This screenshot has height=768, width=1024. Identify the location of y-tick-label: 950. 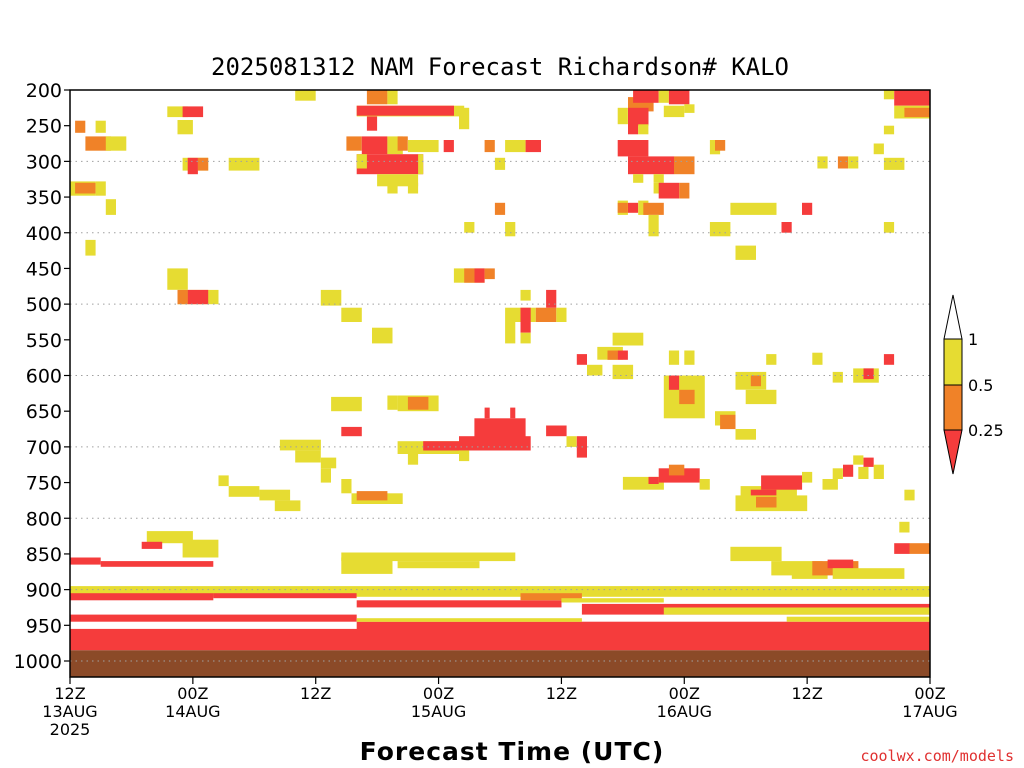
(44, 626).